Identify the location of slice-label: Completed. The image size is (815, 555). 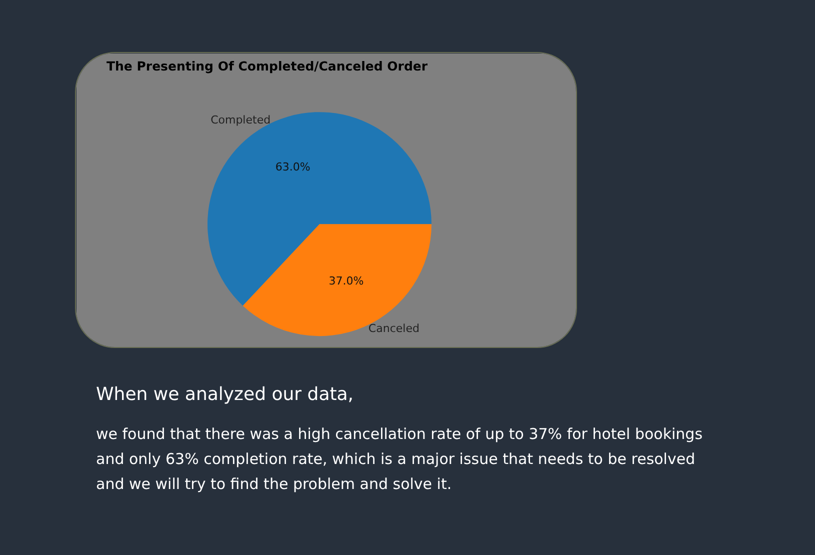
(240, 119).